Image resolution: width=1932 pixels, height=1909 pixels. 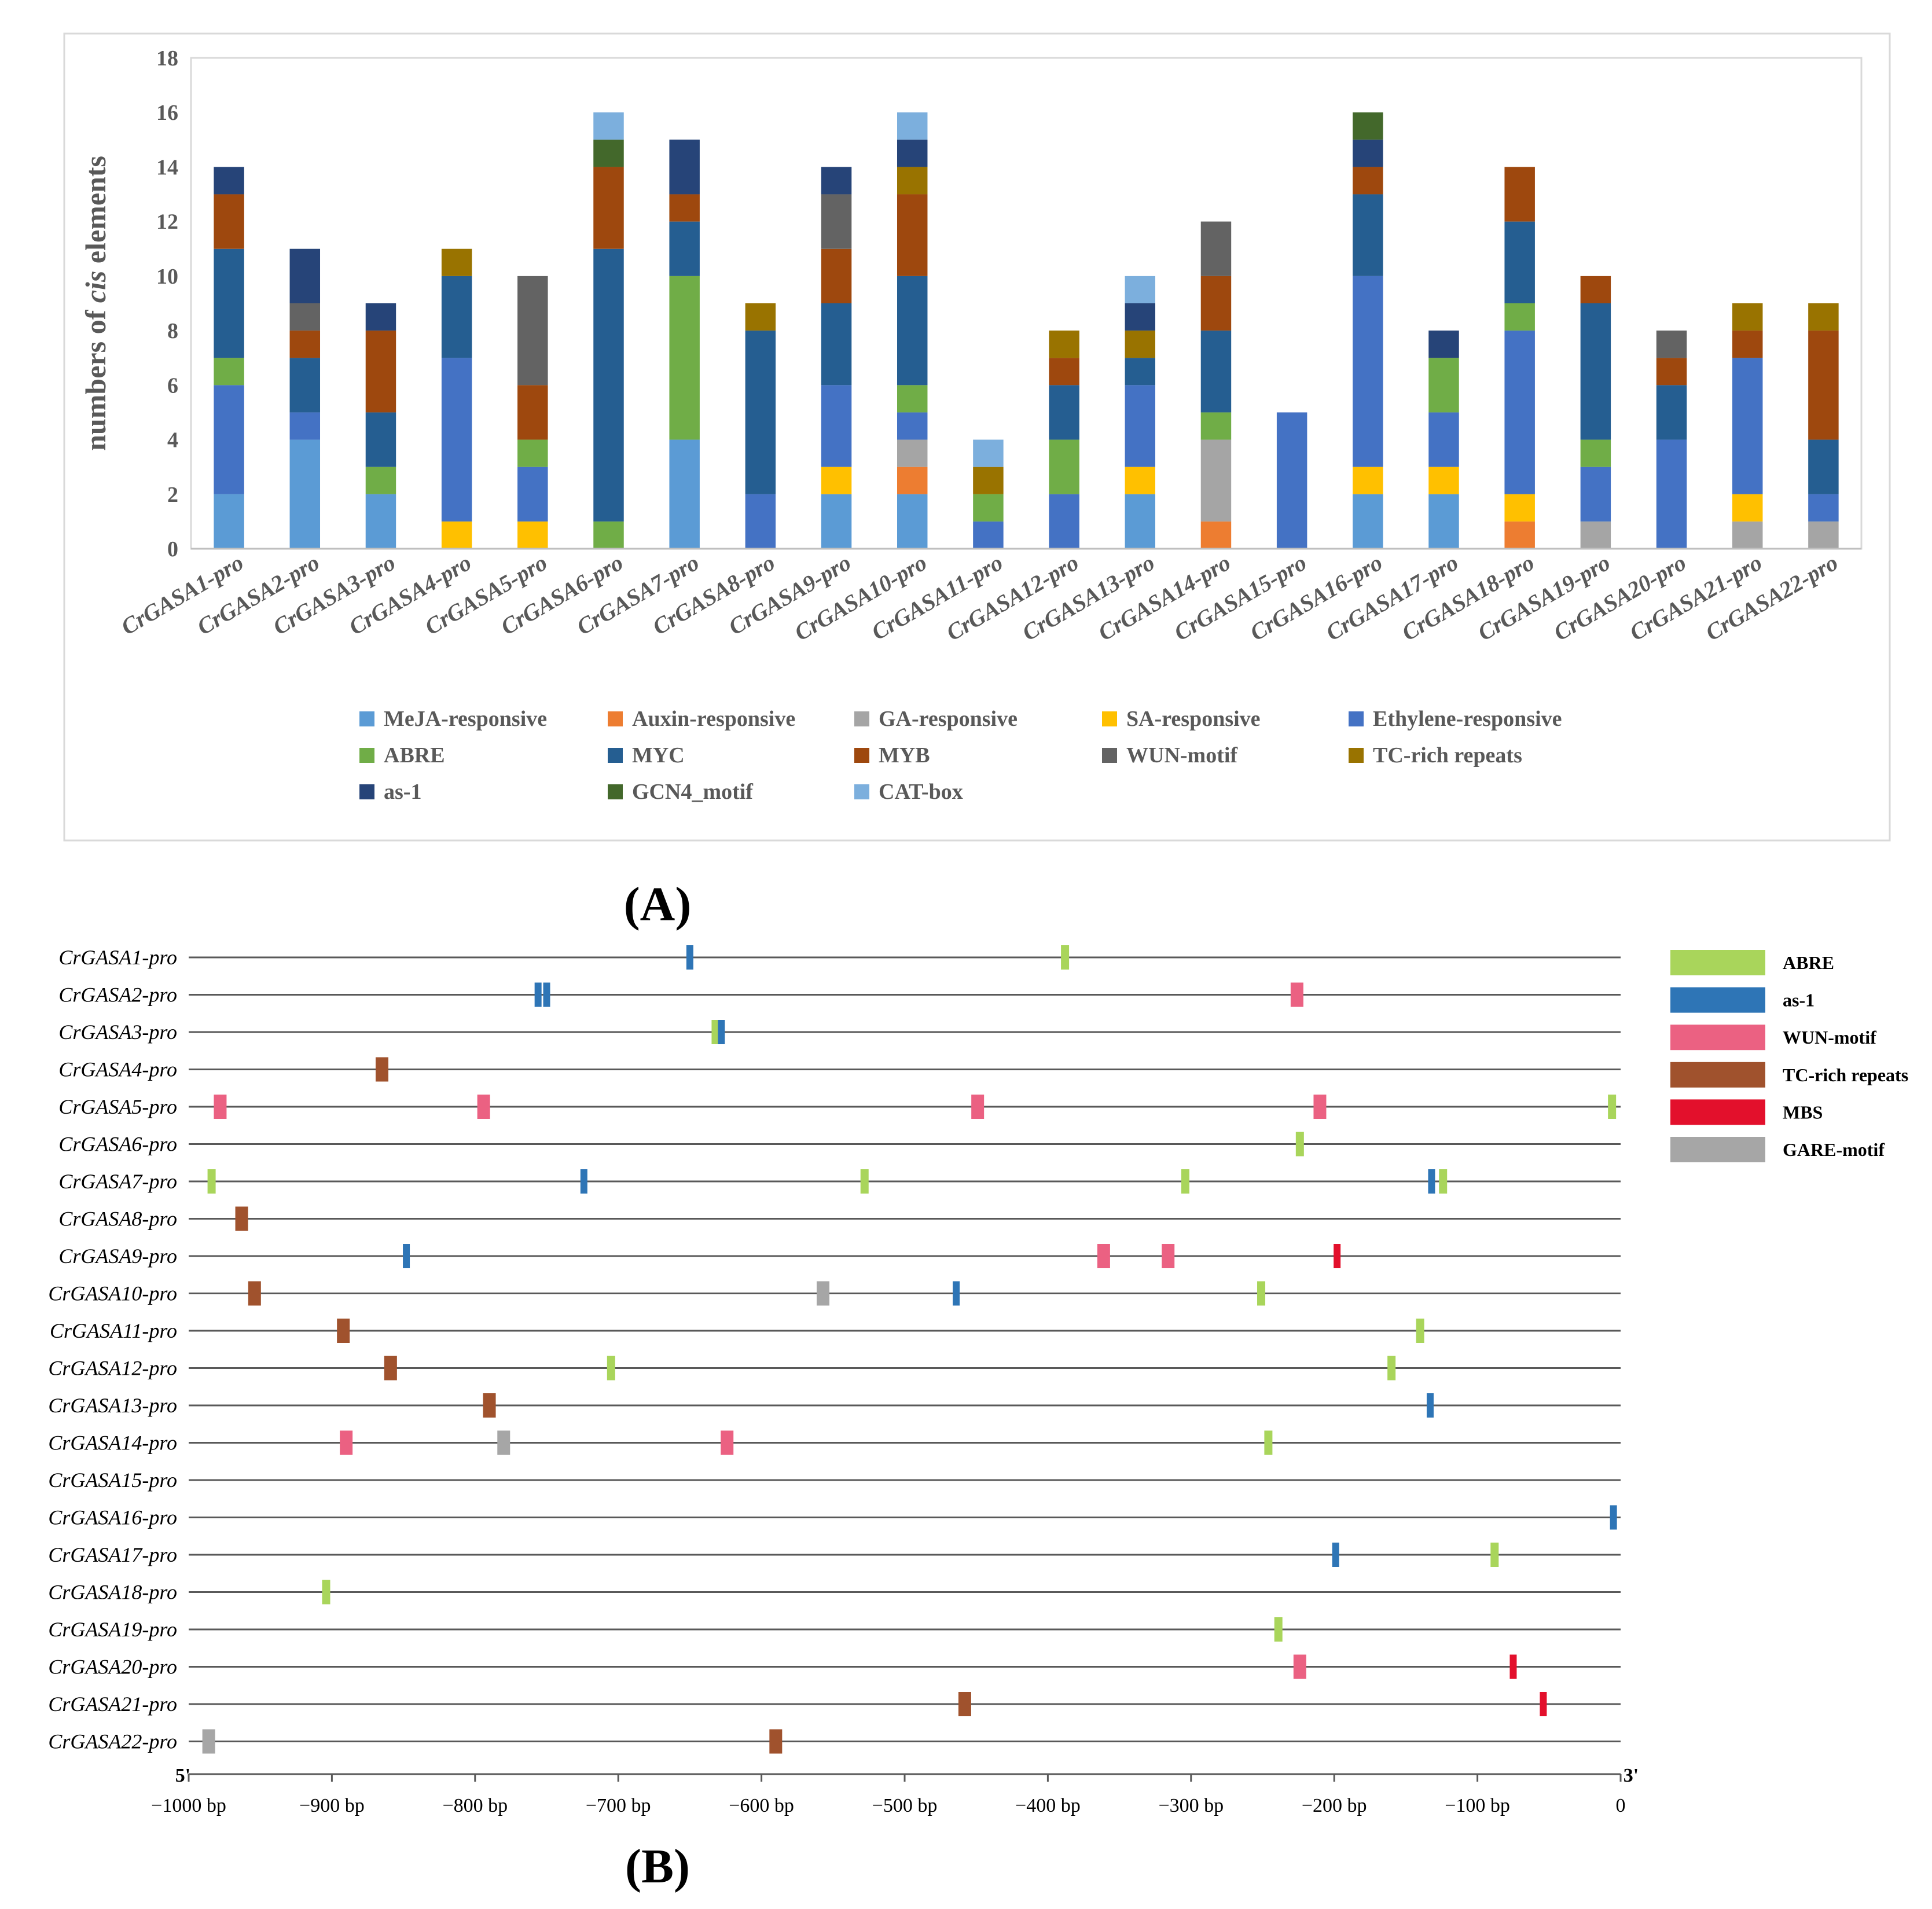 What do you see at coordinates (1808, 963) in the screenshot?
I see `b-legend-label-abre: ABRE` at bounding box center [1808, 963].